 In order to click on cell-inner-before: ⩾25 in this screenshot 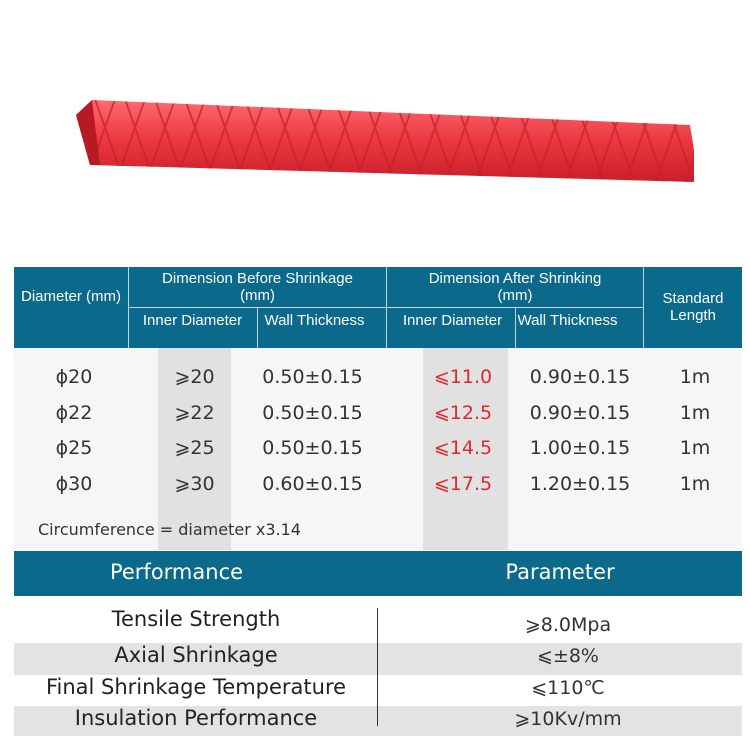, I will do `click(194, 448)`.